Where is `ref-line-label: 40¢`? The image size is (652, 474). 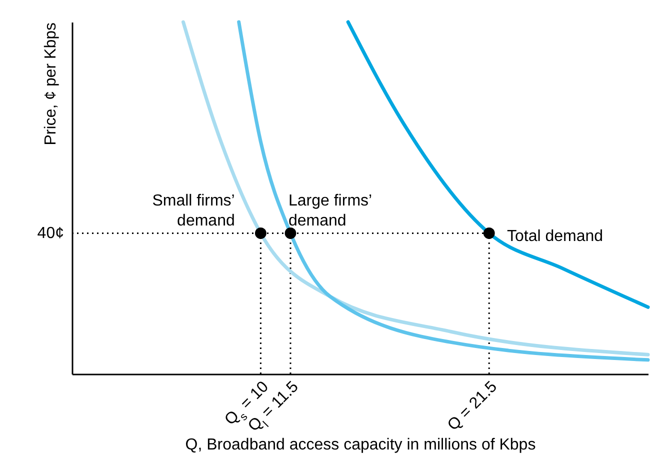
ref-line-label: 40¢ is located at coordinates (50, 233).